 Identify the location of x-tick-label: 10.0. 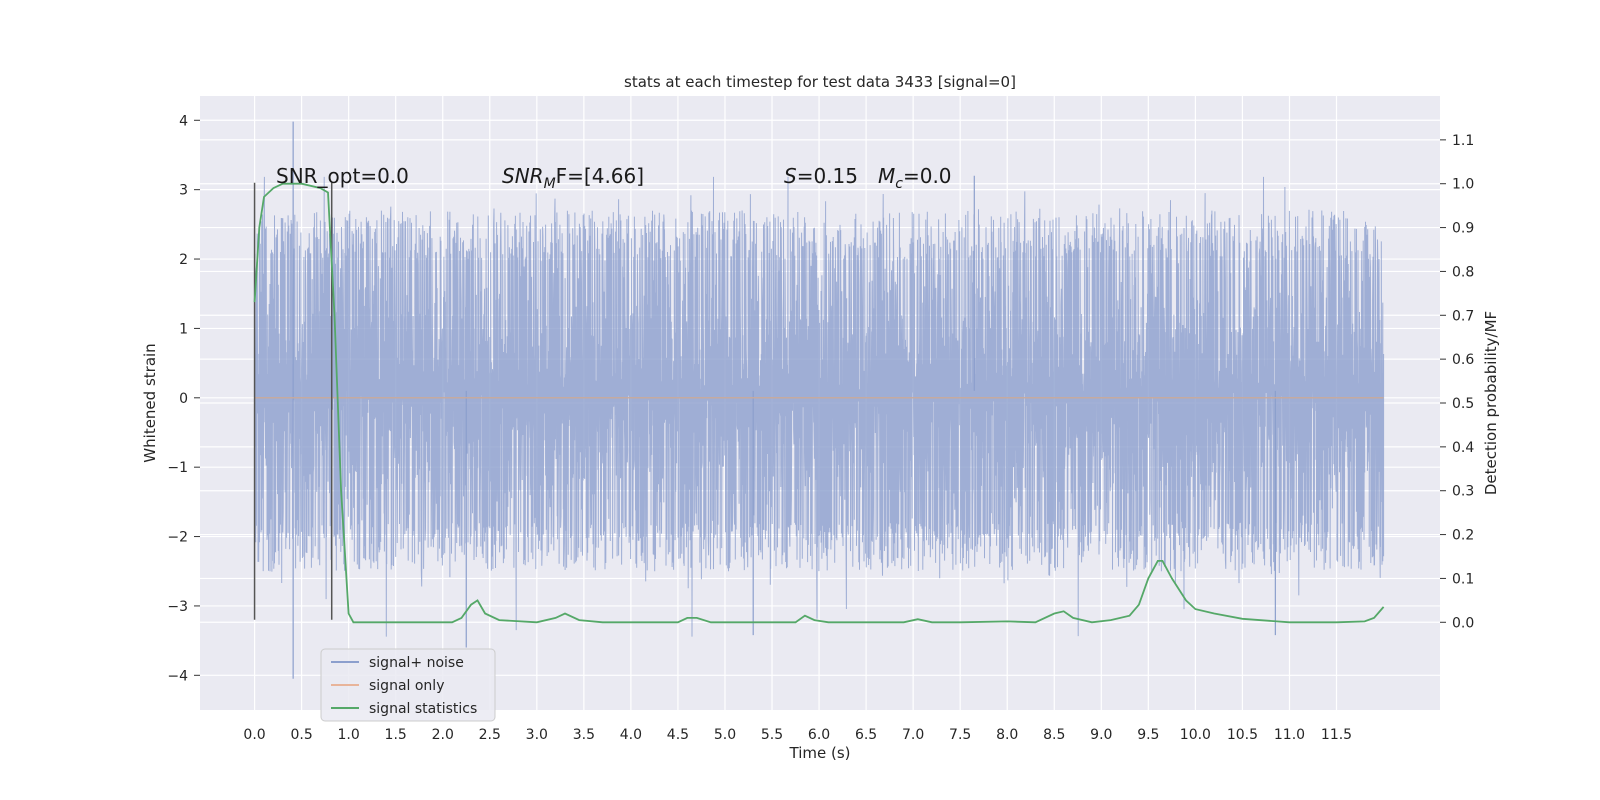
(1195, 735).